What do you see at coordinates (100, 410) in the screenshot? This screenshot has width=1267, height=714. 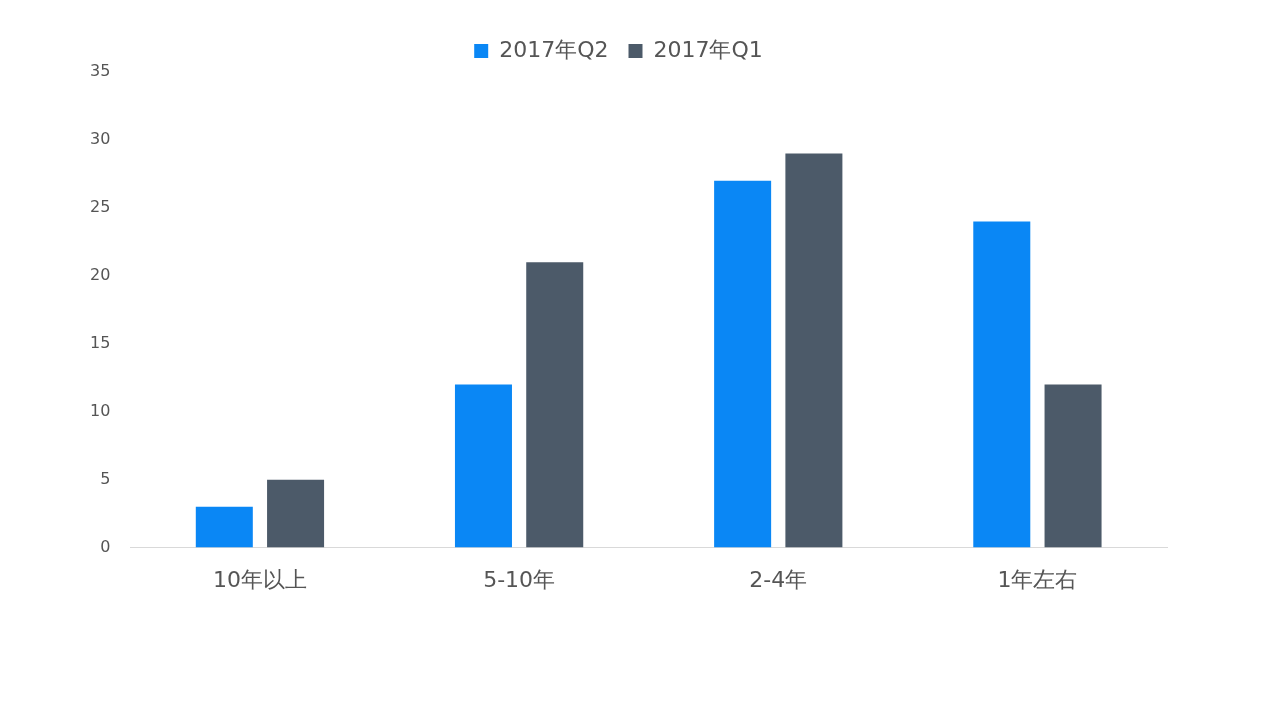 I see `y-tick-label: 10` at bounding box center [100, 410].